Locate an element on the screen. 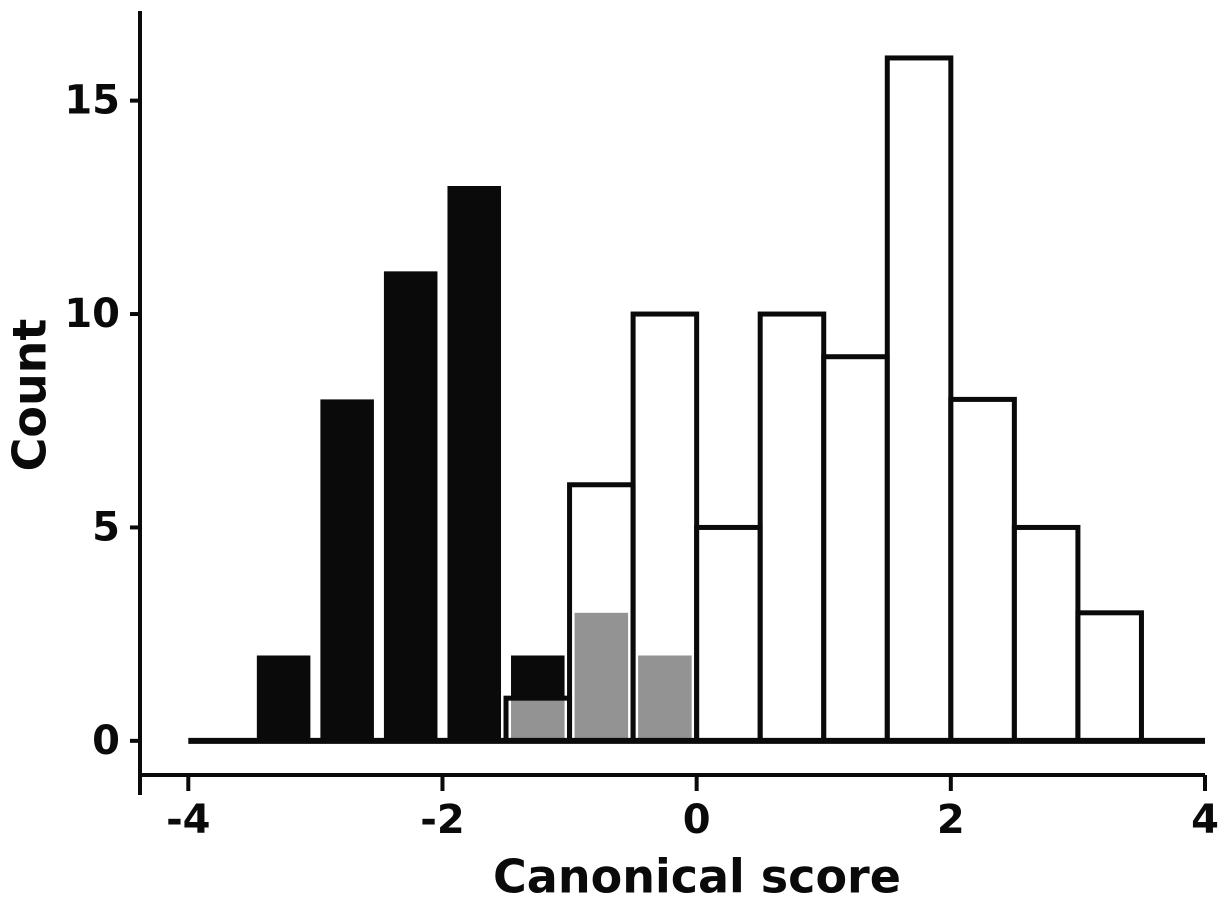 This screenshot has width=1228, height=904. y-tick-label: 15 is located at coordinates (92, 101).